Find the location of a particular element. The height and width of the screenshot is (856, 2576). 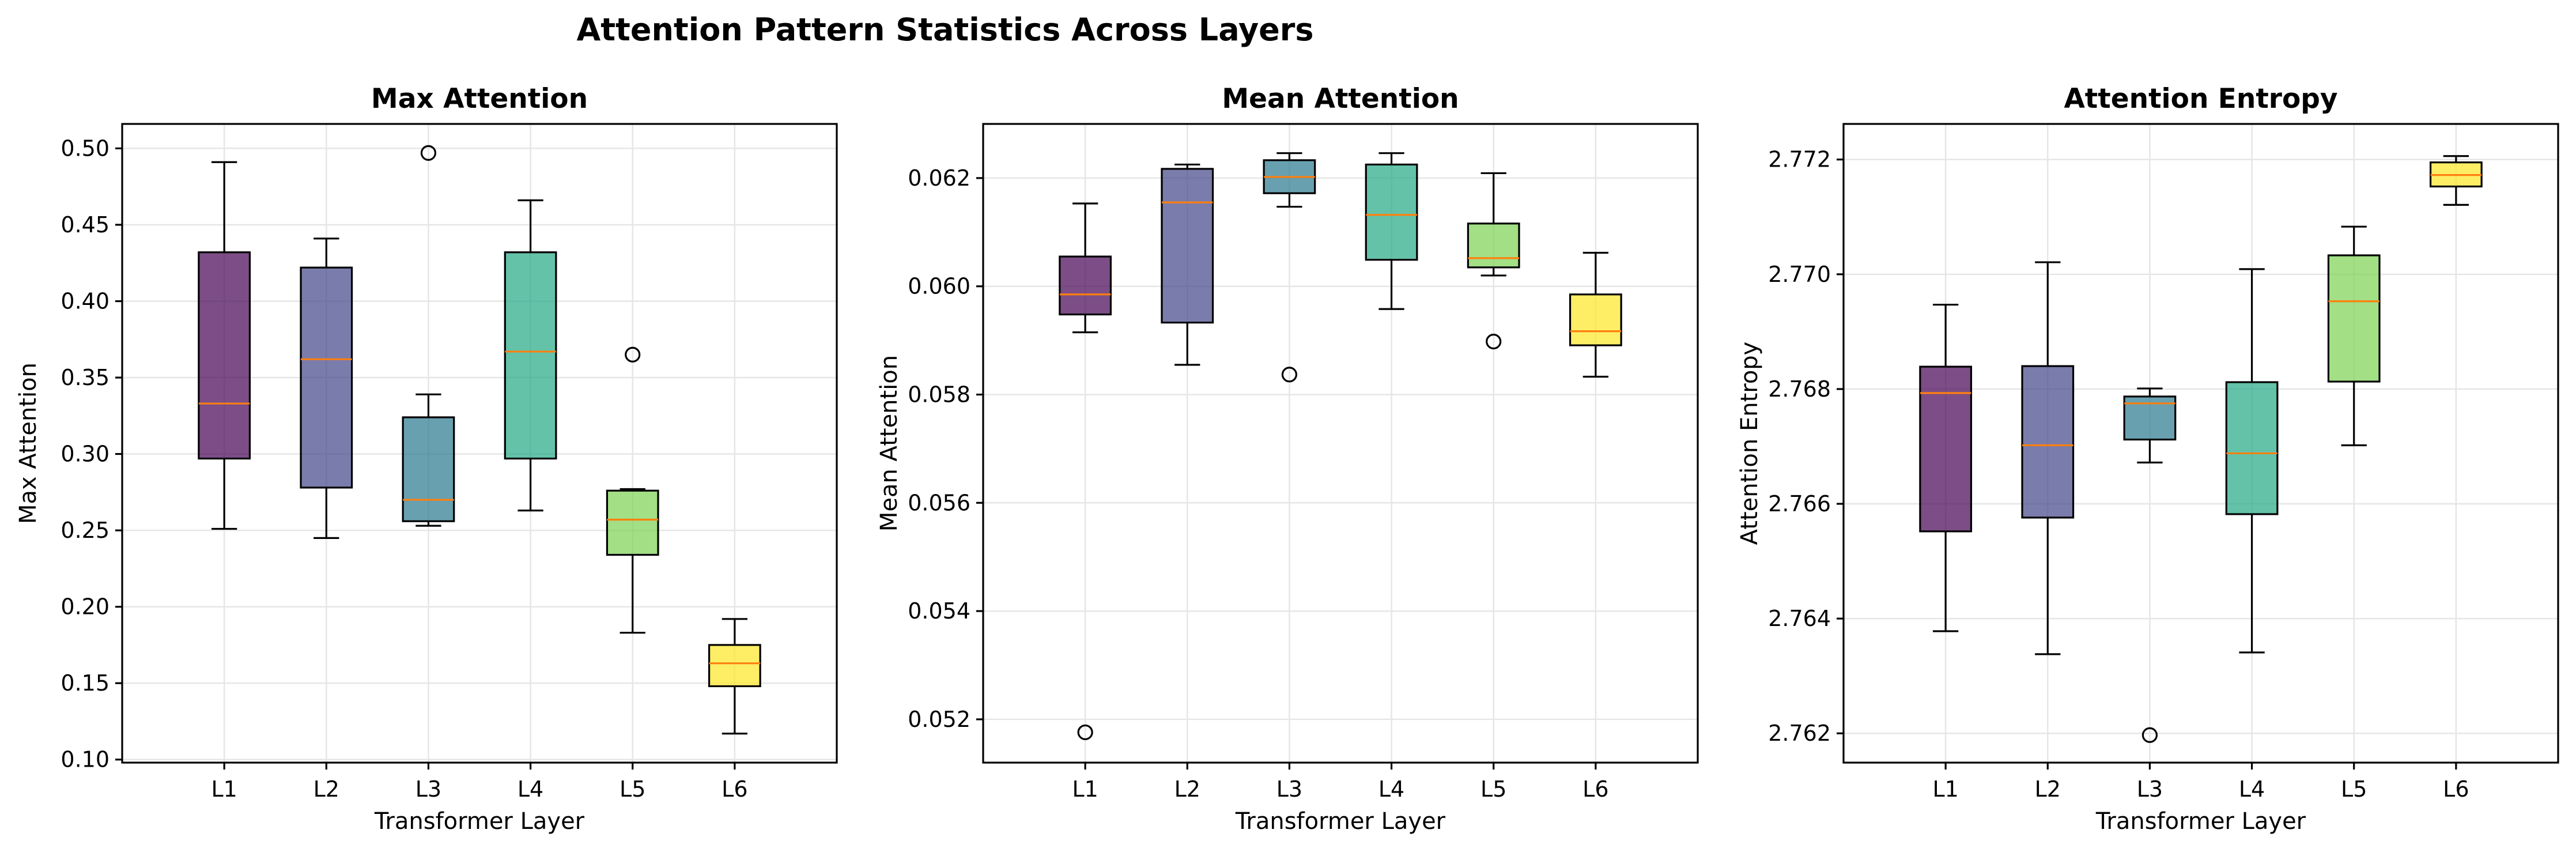

y-tick-label: 0.052 is located at coordinates (939, 720).